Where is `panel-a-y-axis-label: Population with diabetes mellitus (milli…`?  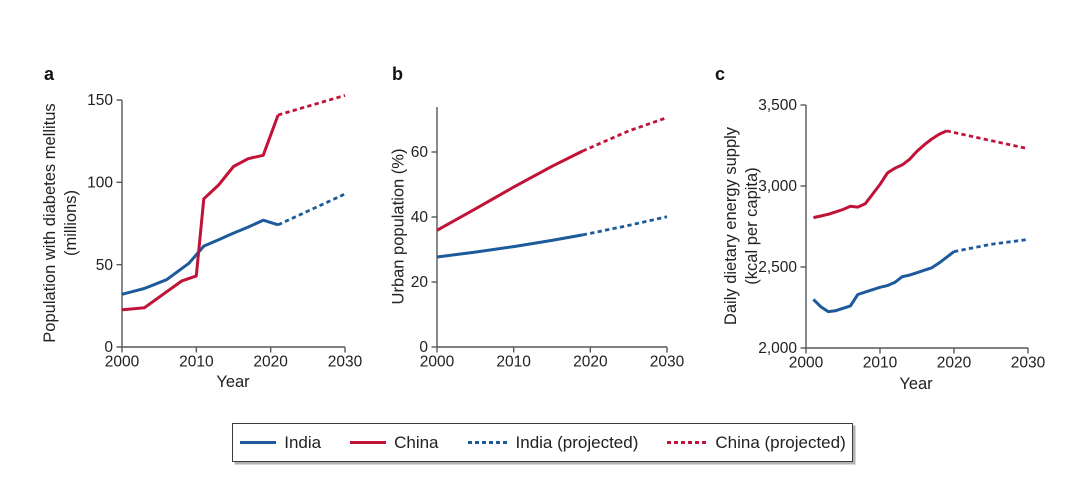 panel-a-y-axis-label: Population with diabetes mellitus (milli… is located at coordinates (61, 223).